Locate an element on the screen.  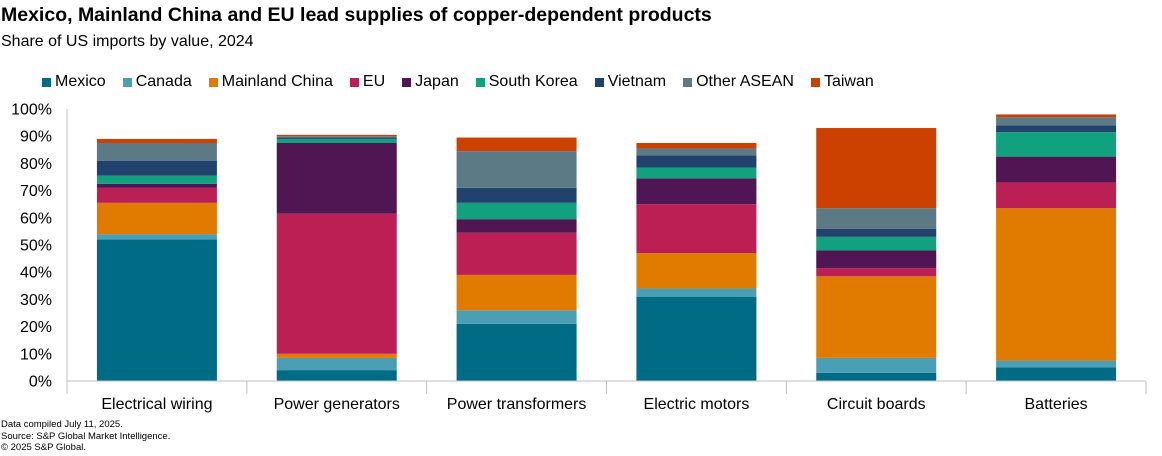
bar-power-transformers-vietnam is located at coordinates (516, 195).